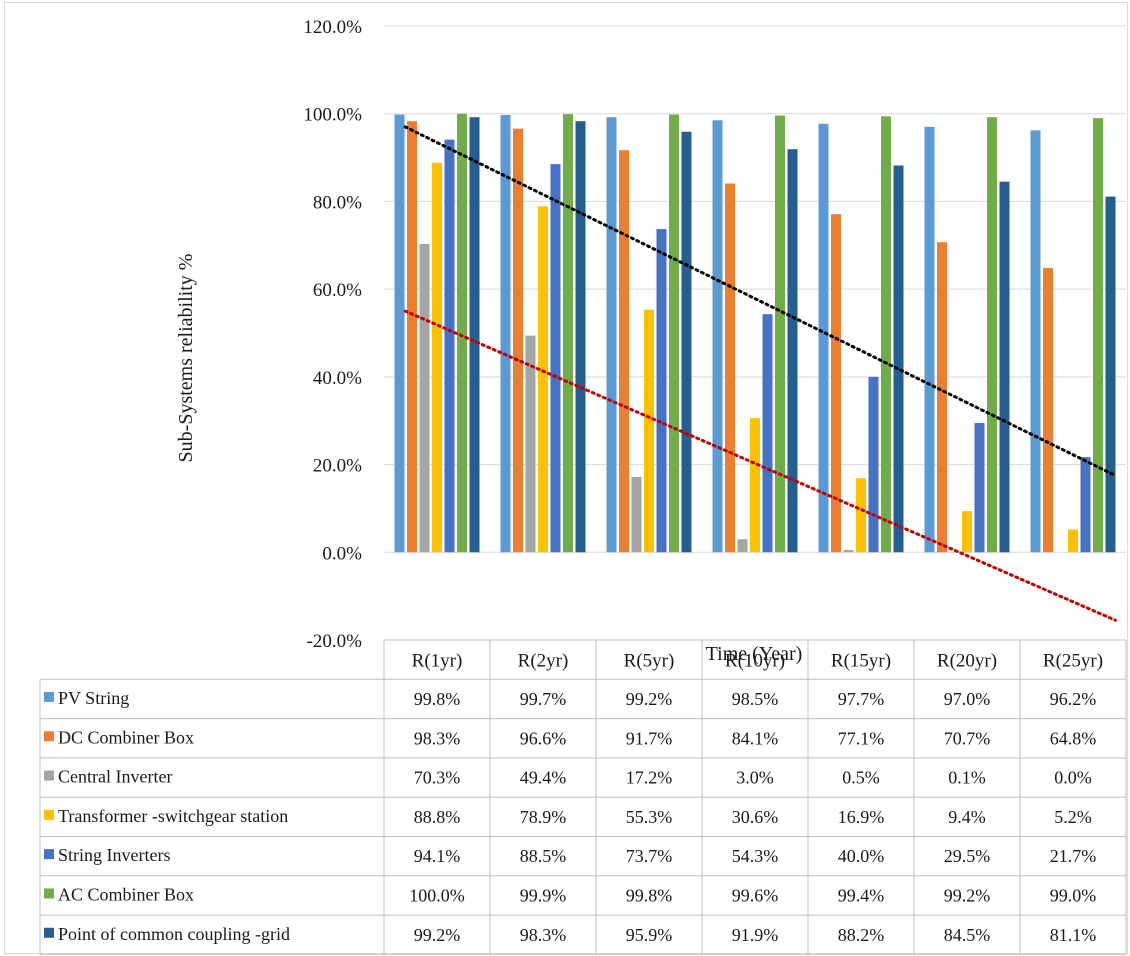 This screenshot has width=1130, height=956. Describe the element at coordinates (649, 778) in the screenshot. I see `data-label: 17.2%` at that location.